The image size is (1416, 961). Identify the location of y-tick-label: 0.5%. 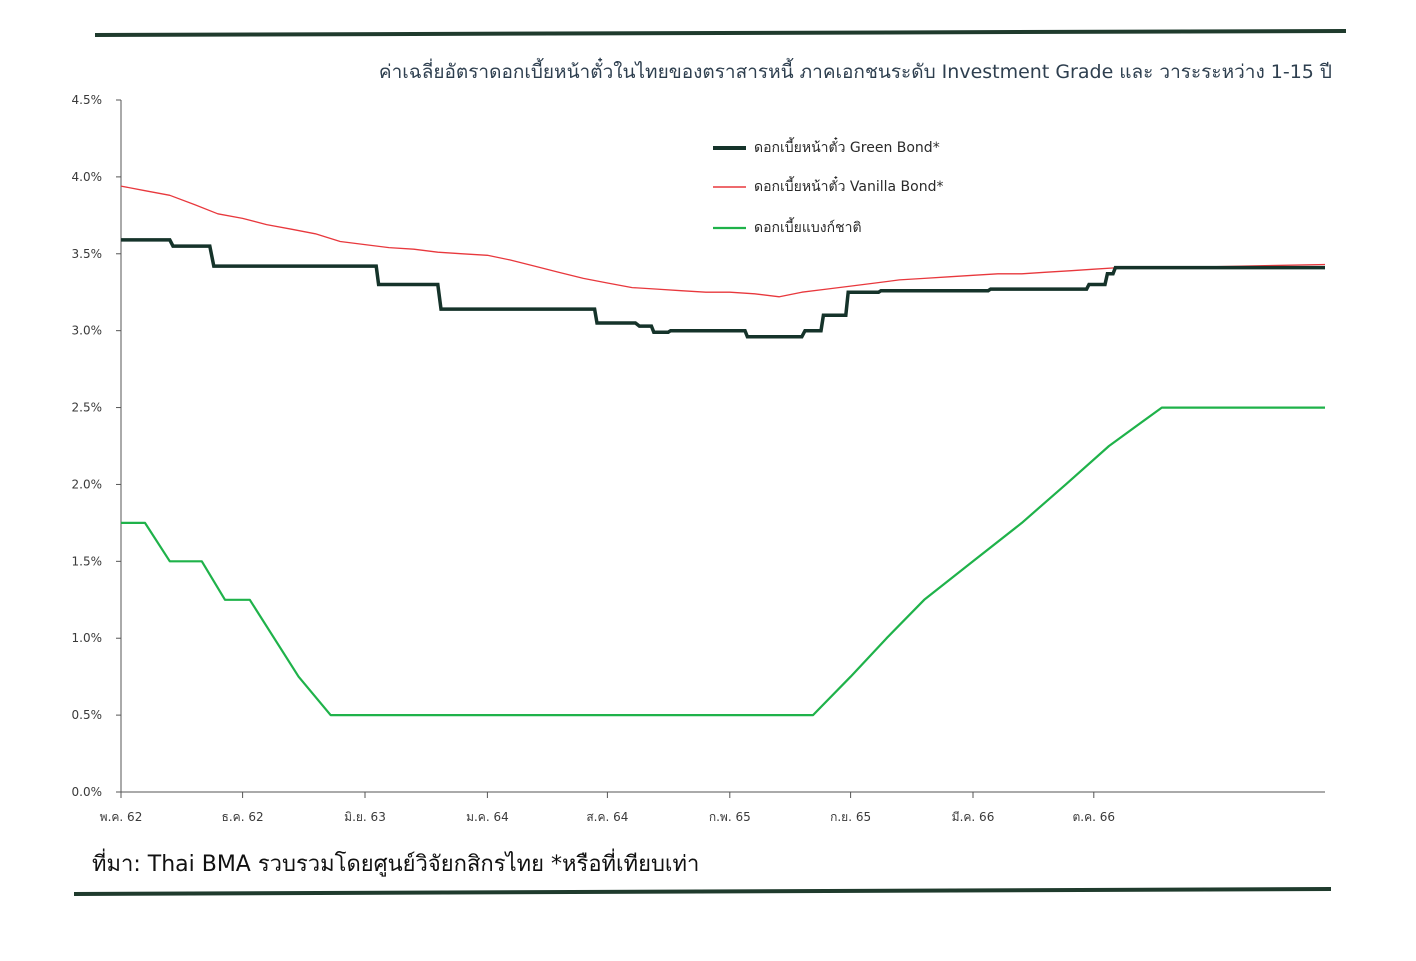
(87, 715).